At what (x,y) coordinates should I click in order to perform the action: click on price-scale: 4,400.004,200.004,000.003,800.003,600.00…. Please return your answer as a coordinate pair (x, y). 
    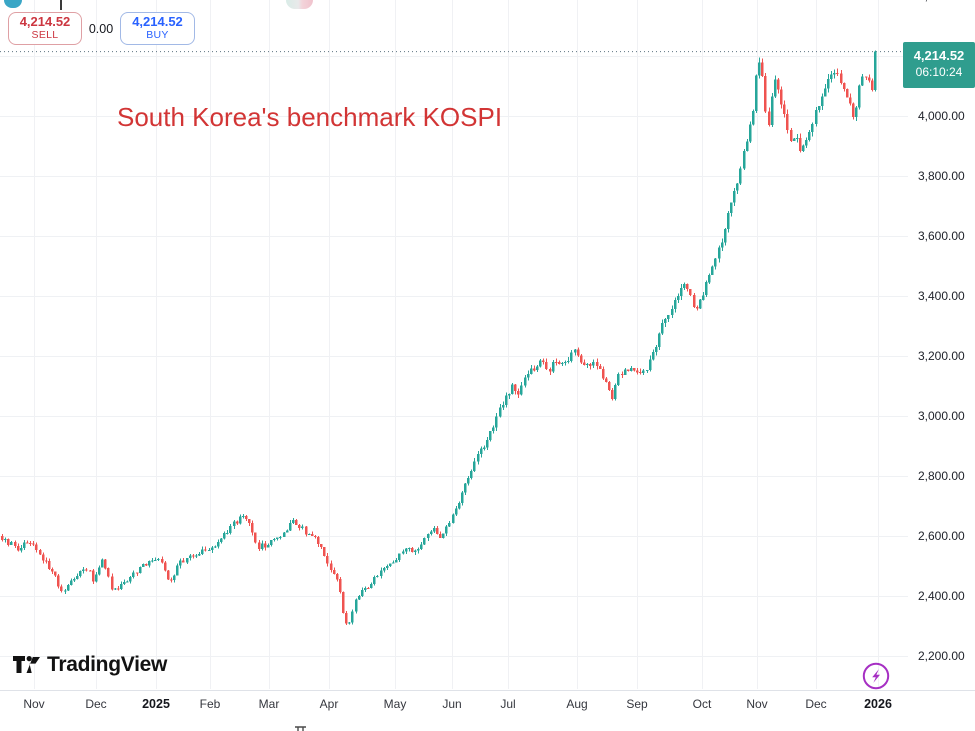
    Looking at the image, I should click on (941, 345).